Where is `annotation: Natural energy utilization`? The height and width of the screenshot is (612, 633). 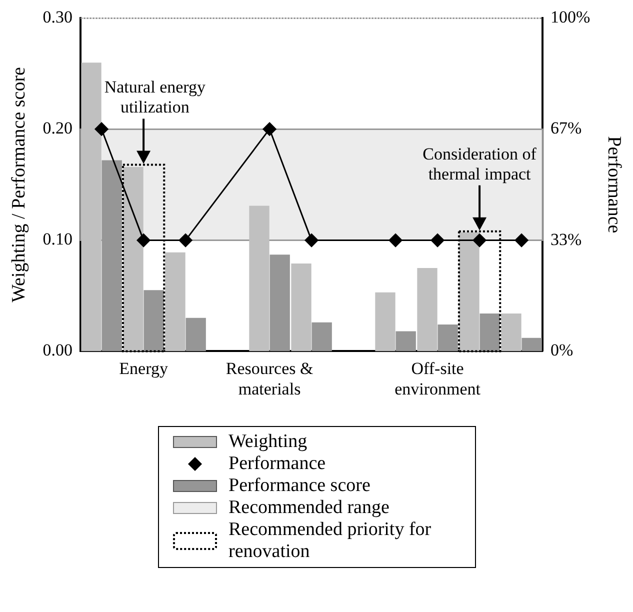
annotation: Natural energy utilization is located at coordinates (155, 97).